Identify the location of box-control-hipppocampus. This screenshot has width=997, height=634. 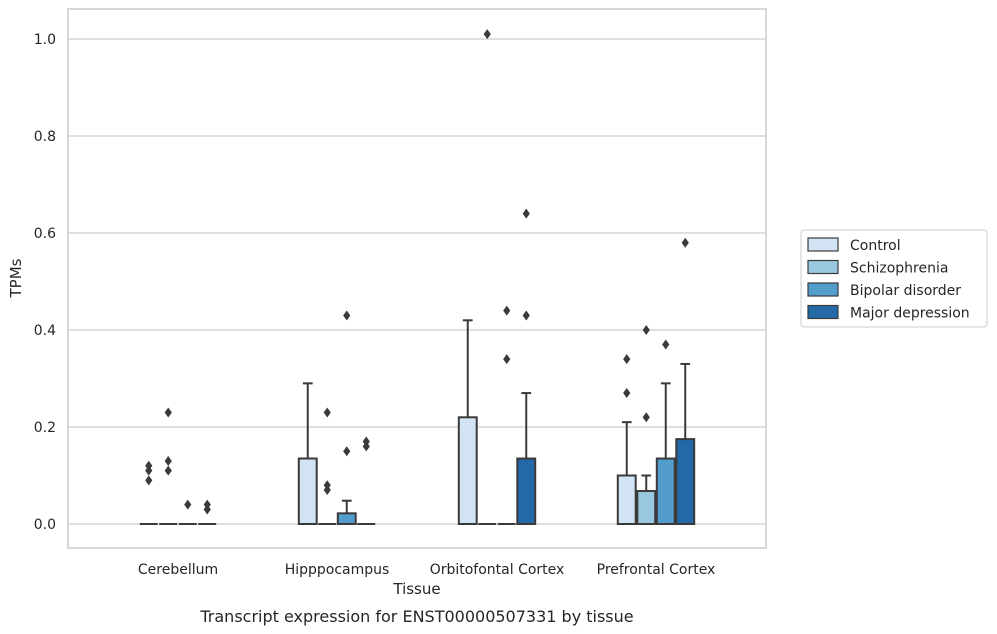
(307, 453).